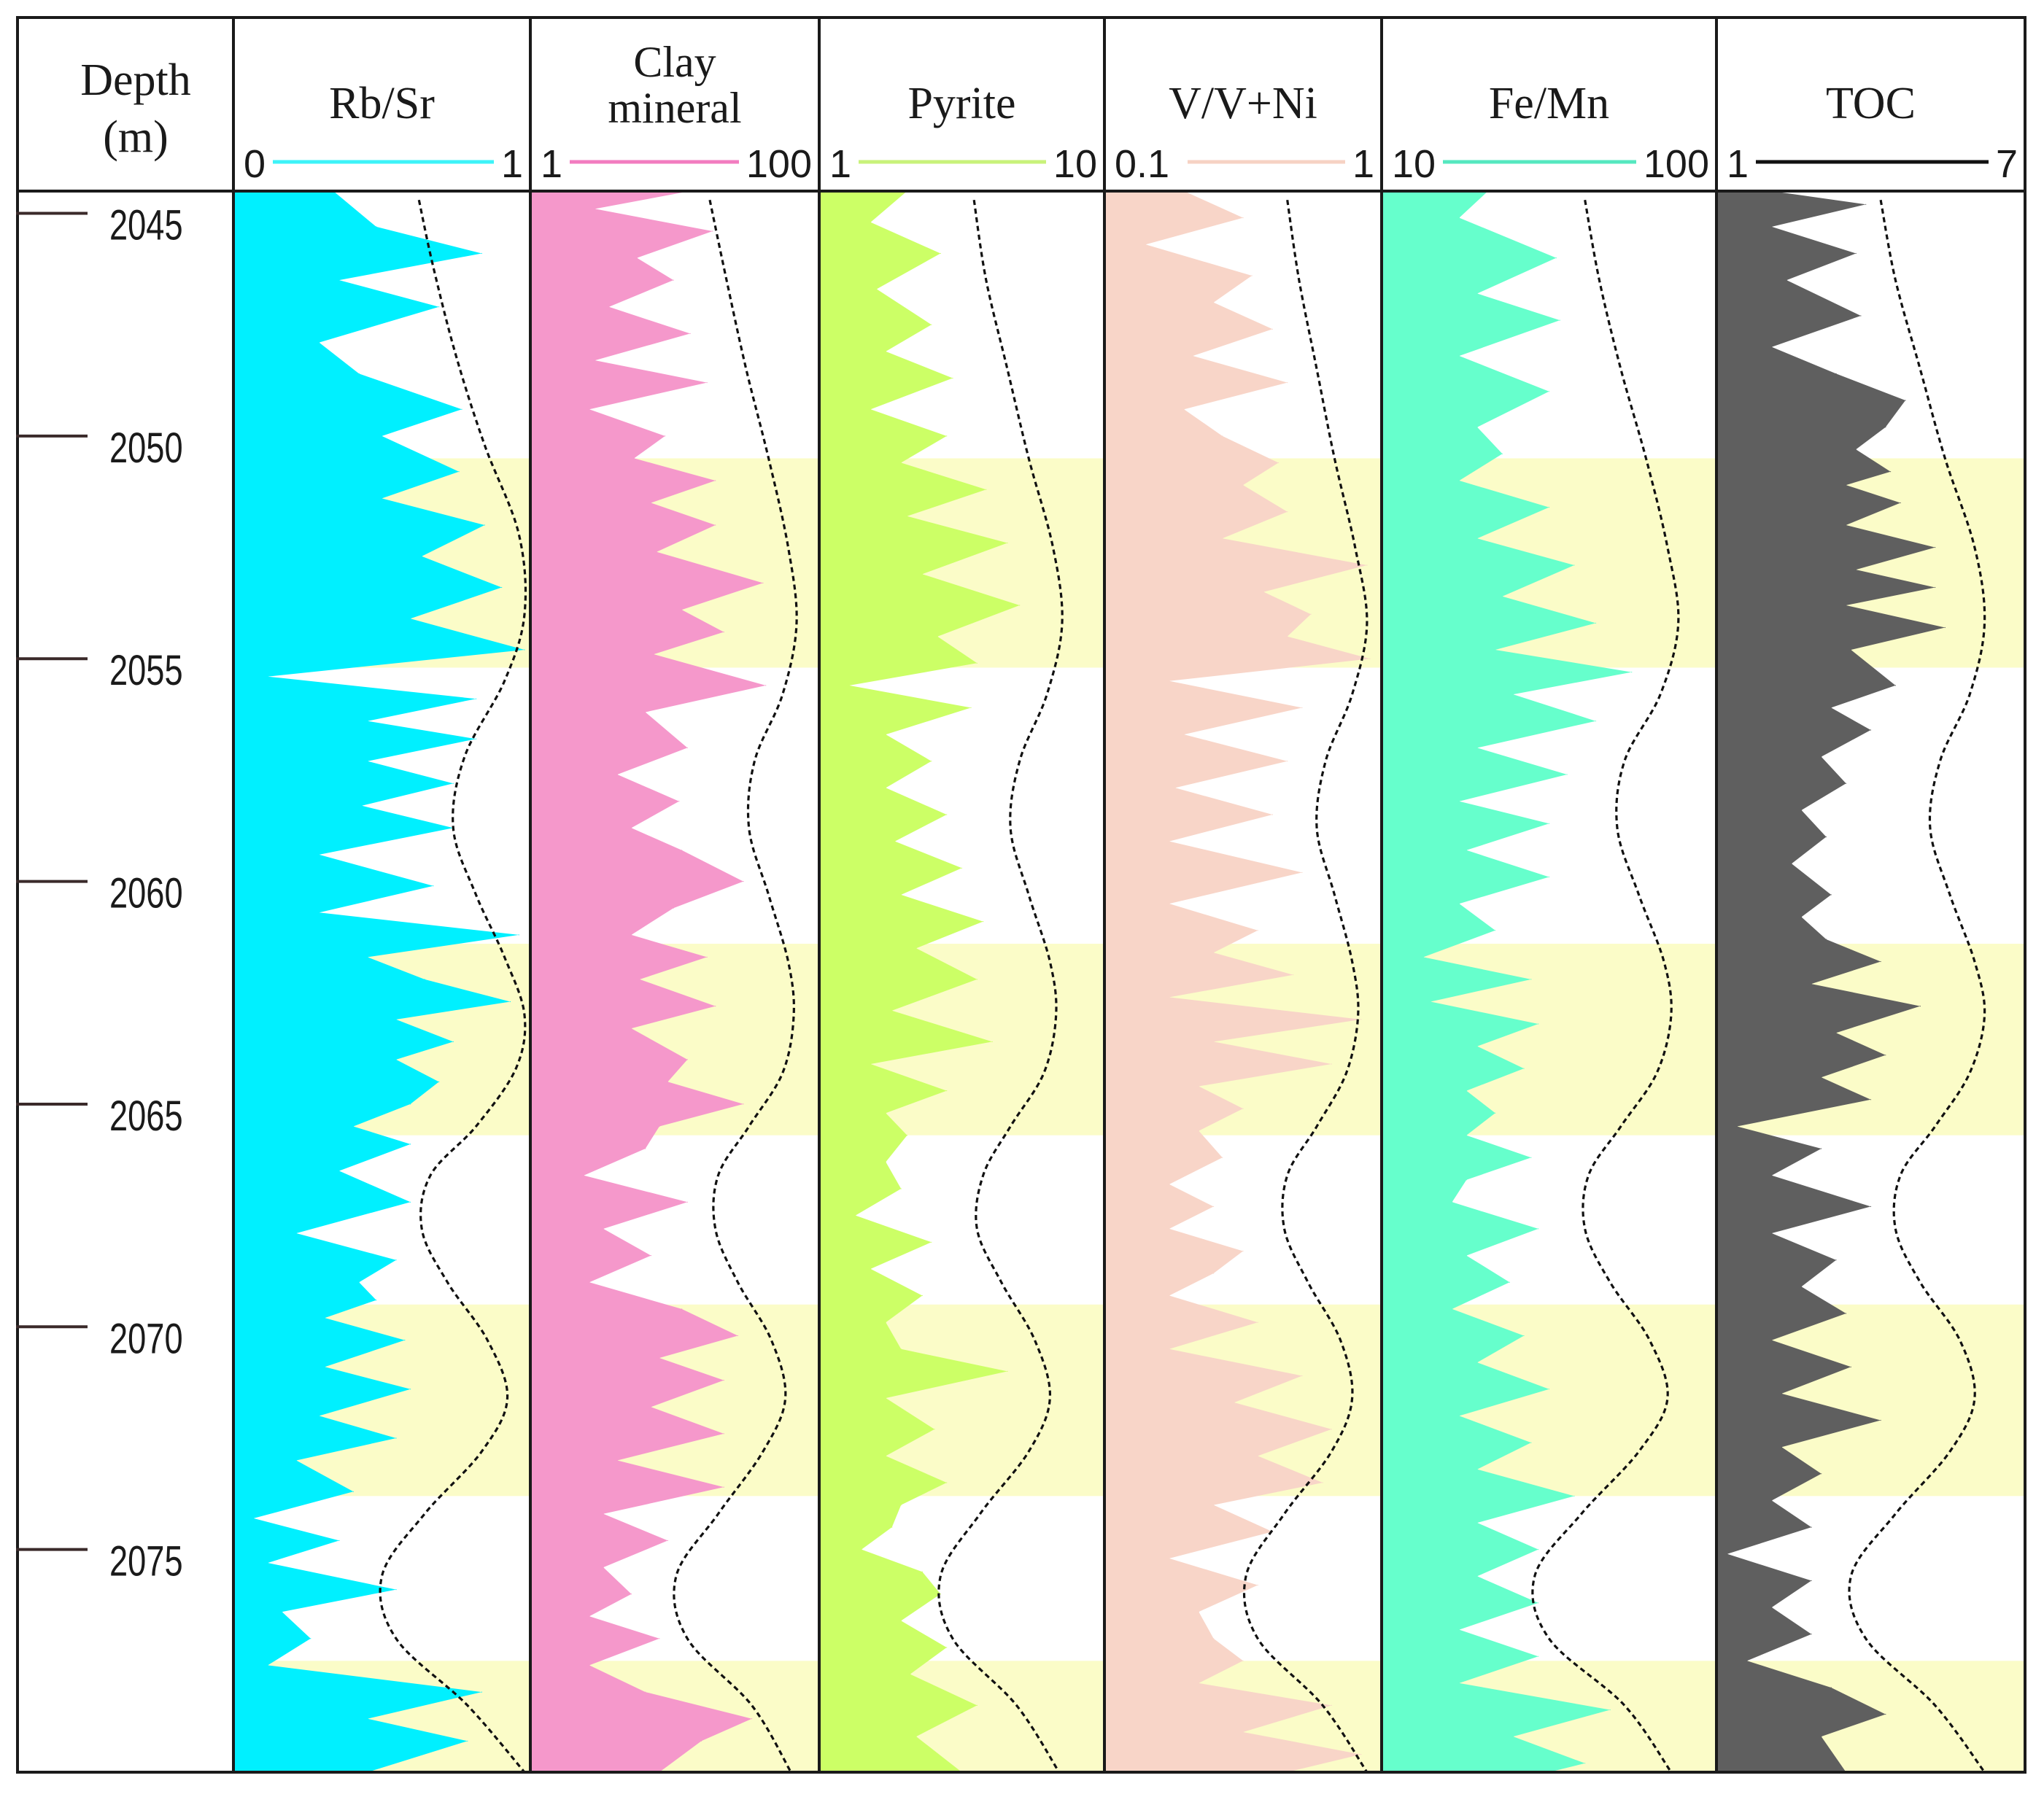 Image resolution: width=2044 pixels, height=1805 pixels. What do you see at coordinates (1075, 164) in the screenshot?
I see `pyrite-scale-max: 10` at bounding box center [1075, 164].